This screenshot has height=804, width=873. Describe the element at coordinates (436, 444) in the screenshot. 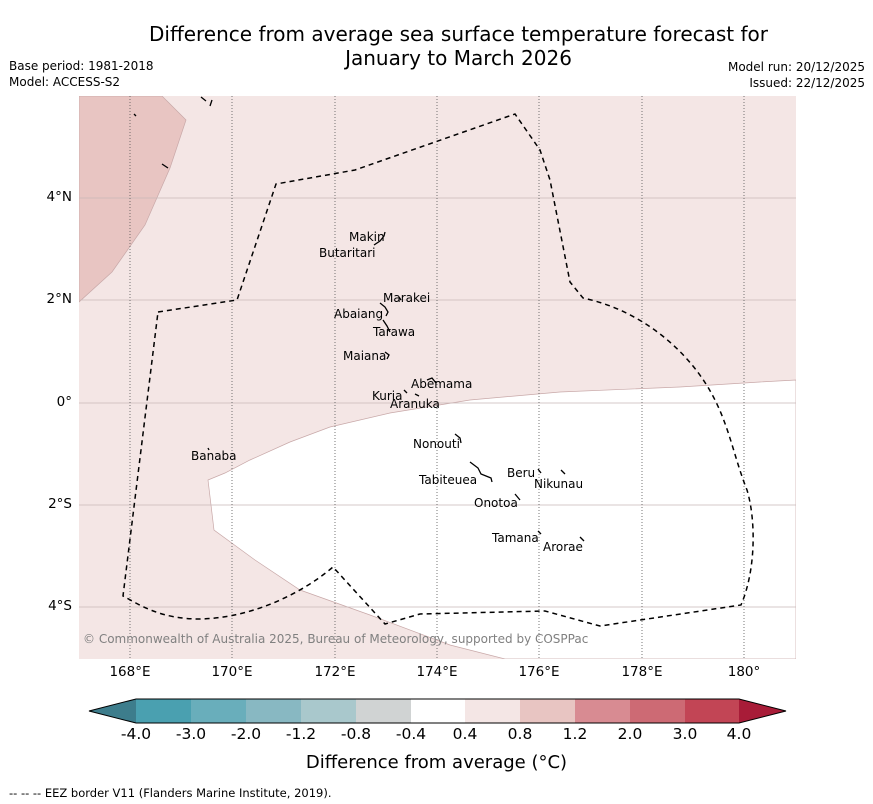

I see `island-label: Nonouti` at that location.